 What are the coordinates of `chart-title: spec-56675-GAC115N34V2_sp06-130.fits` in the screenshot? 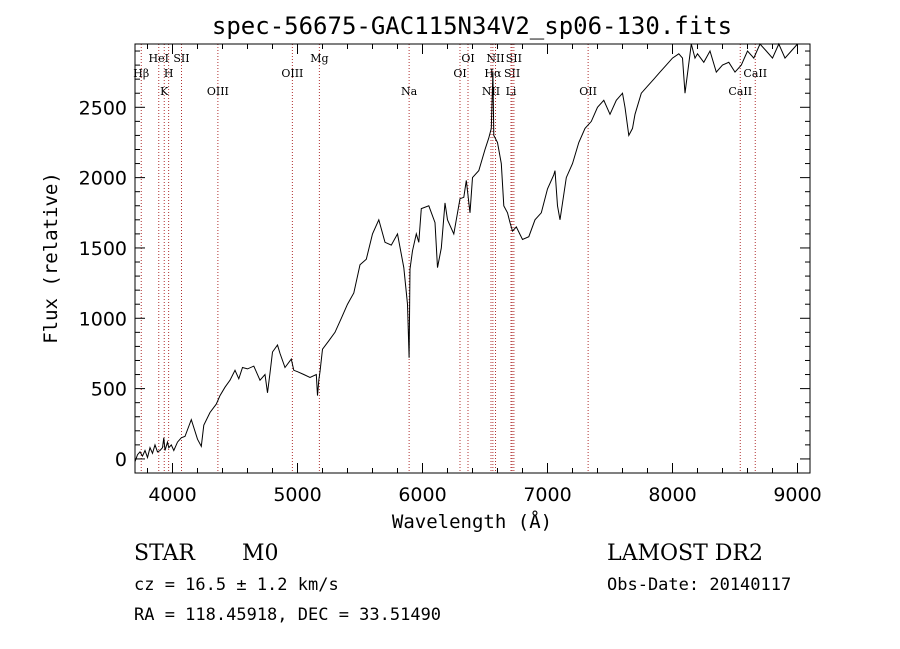 It's located at (472, 26).